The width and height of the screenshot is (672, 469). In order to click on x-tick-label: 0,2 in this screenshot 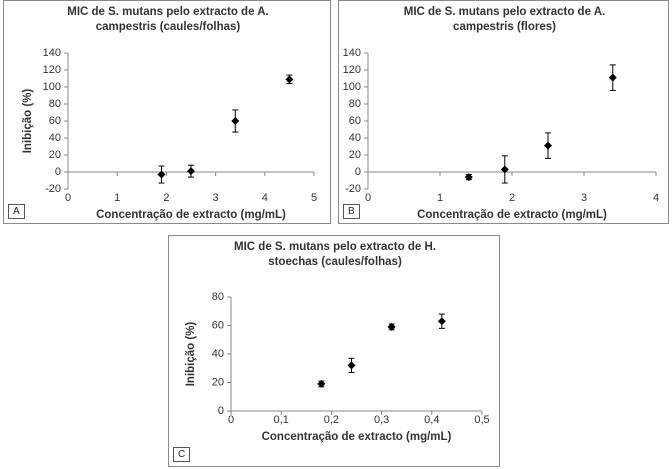, I will do `click(331, 420)`.